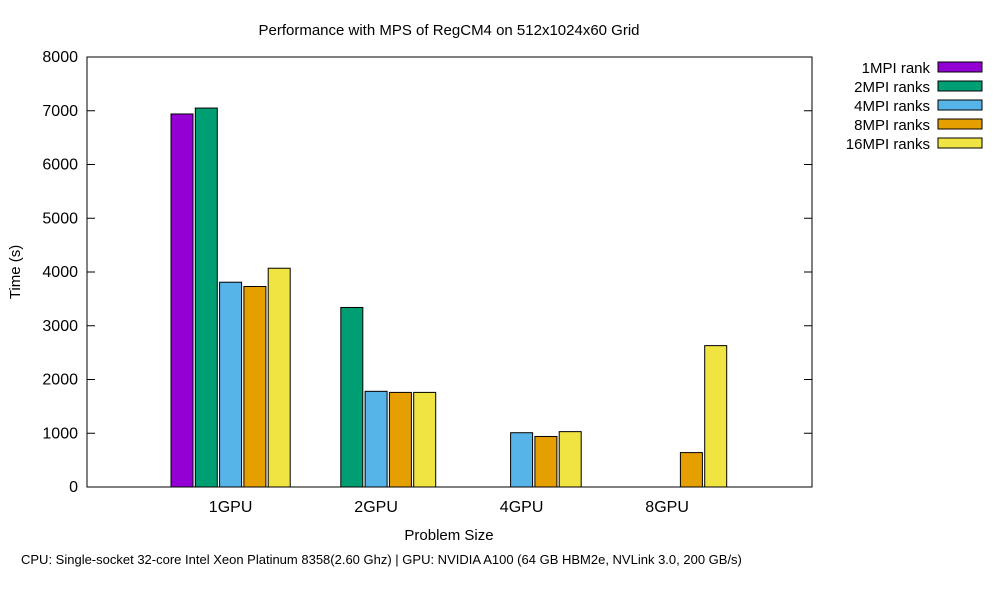 Image resolution: width=1000 pixels, height=600 pixels. I want to click on y-axis-label: Time (s), so click(15, 272).